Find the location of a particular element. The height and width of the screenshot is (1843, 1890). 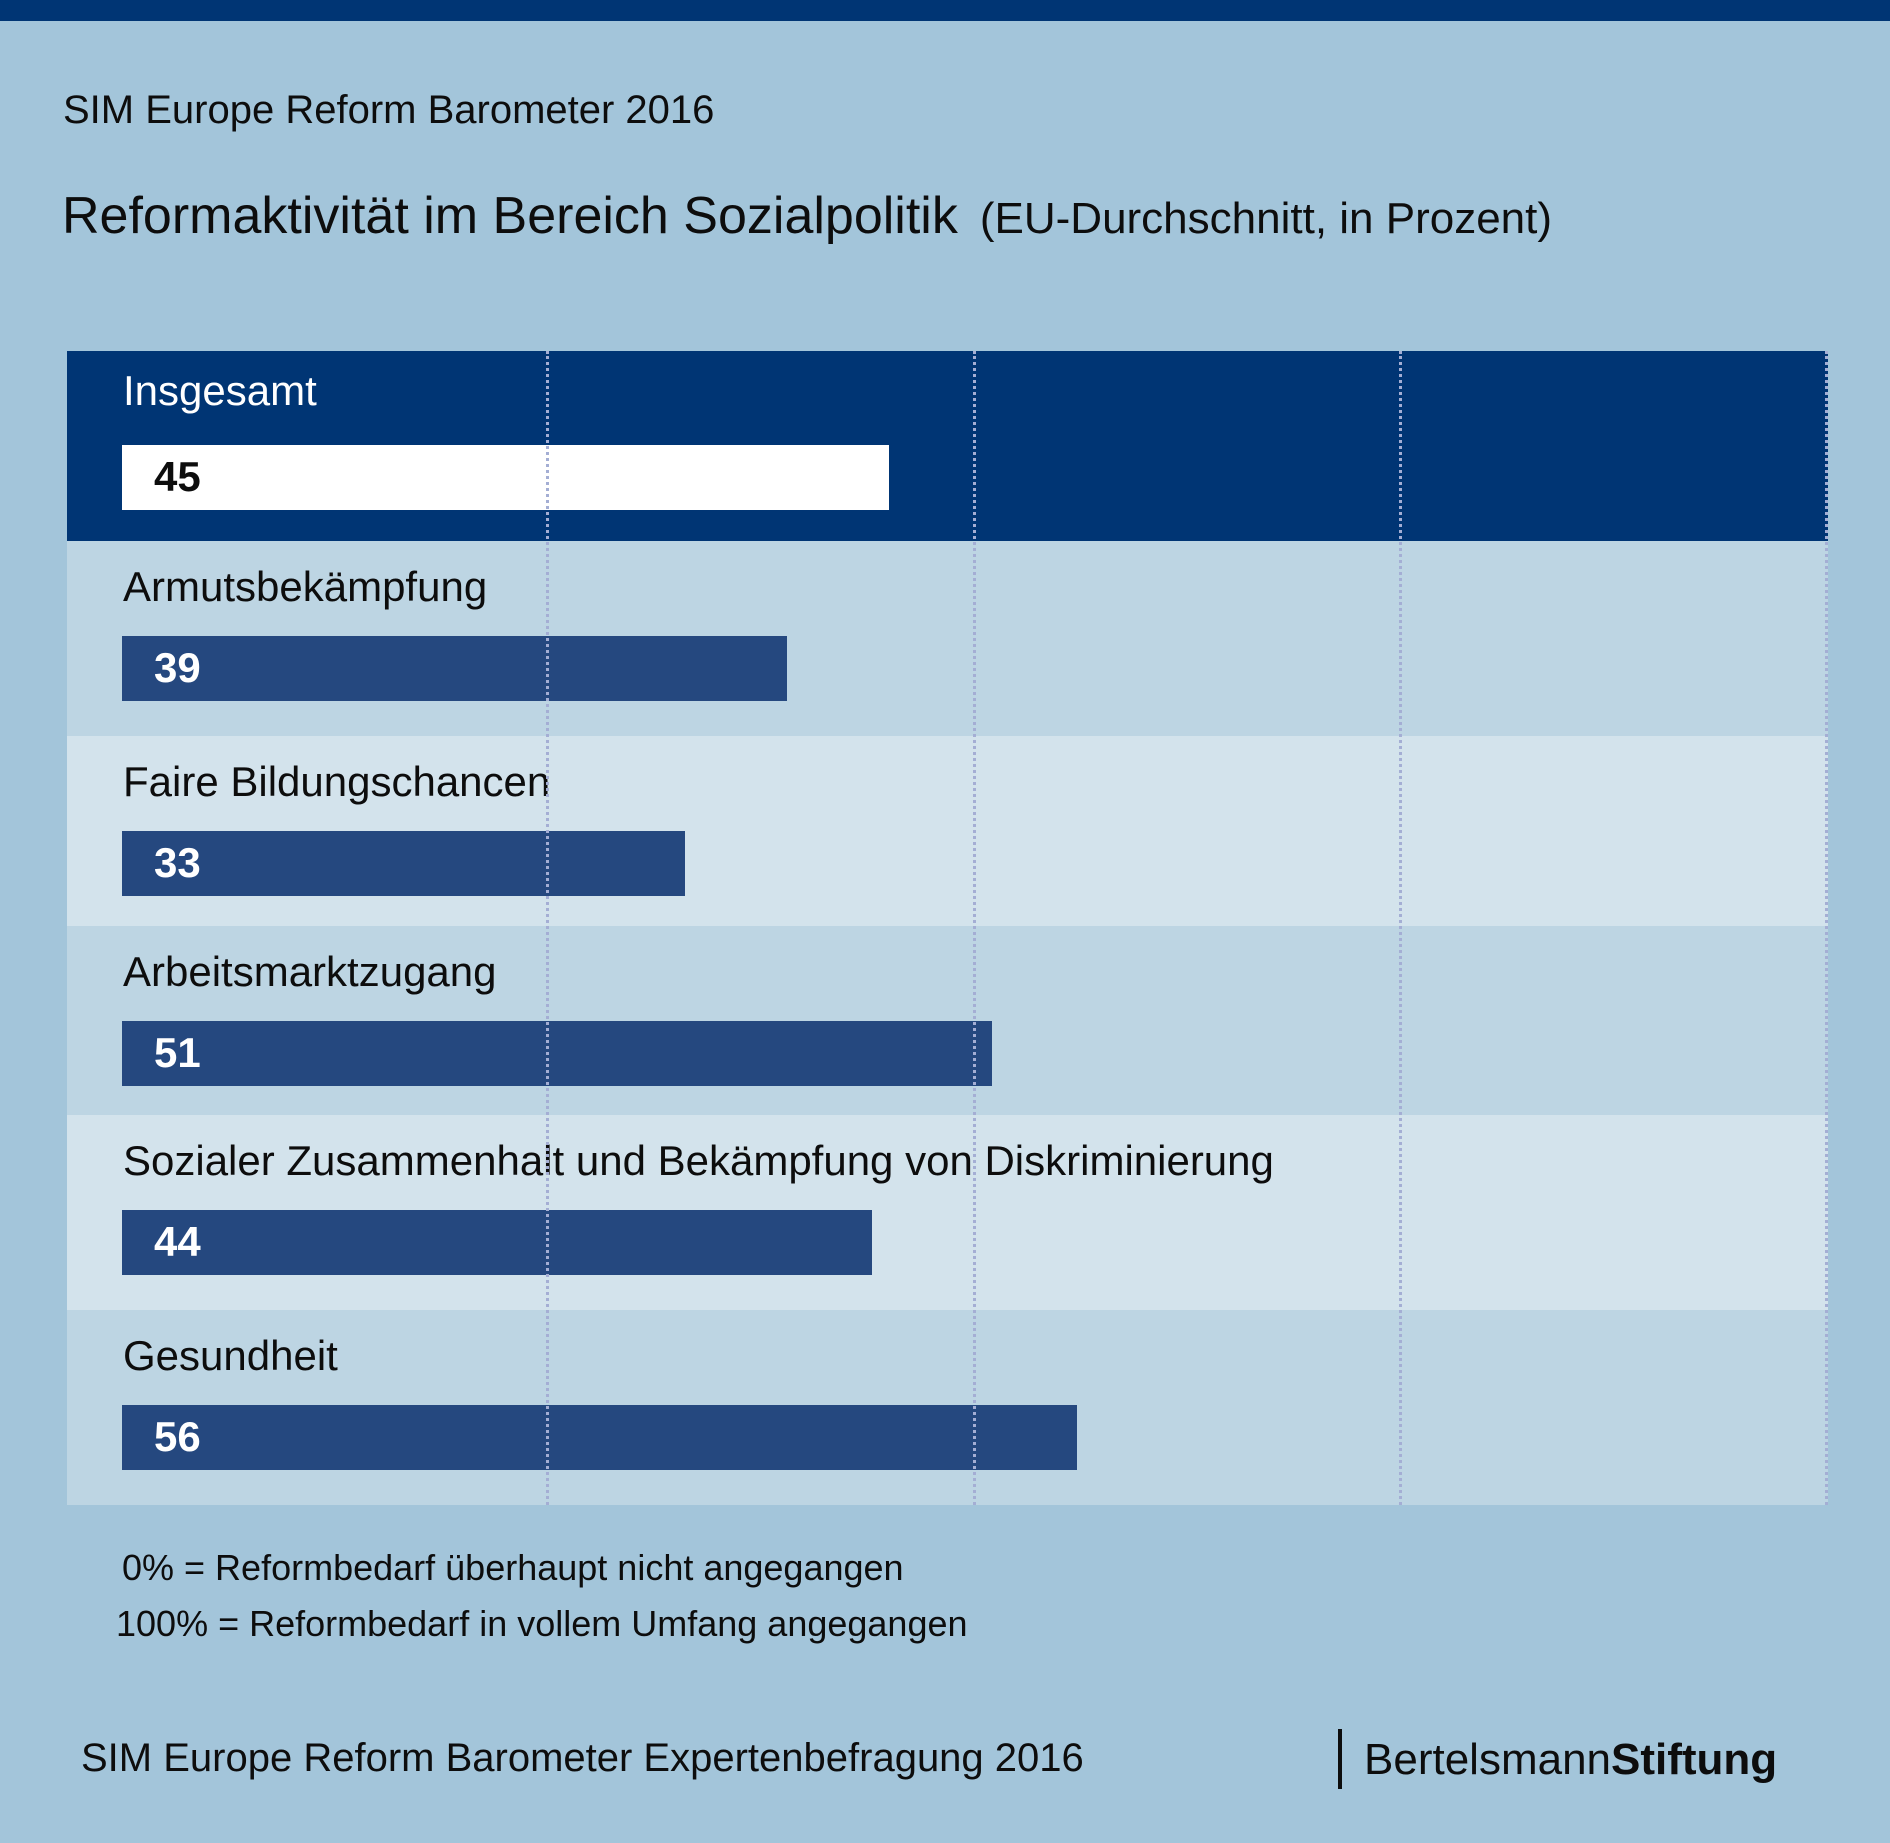

logo-divider is located at coordinates (1340, 1759).